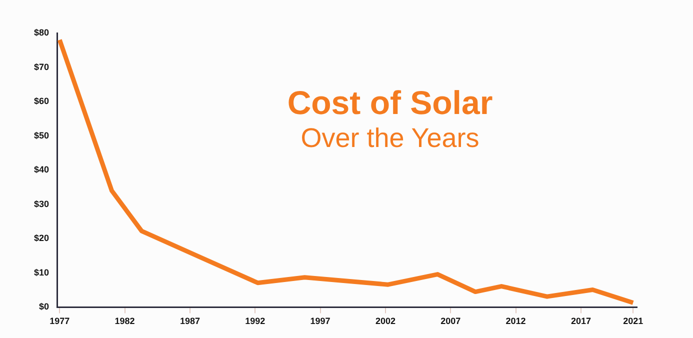 This screenshot has width=693, height=338. Describe the element at coordinates (42, 135) in the screenshot. I see `y-tick-label: $50` at that location.